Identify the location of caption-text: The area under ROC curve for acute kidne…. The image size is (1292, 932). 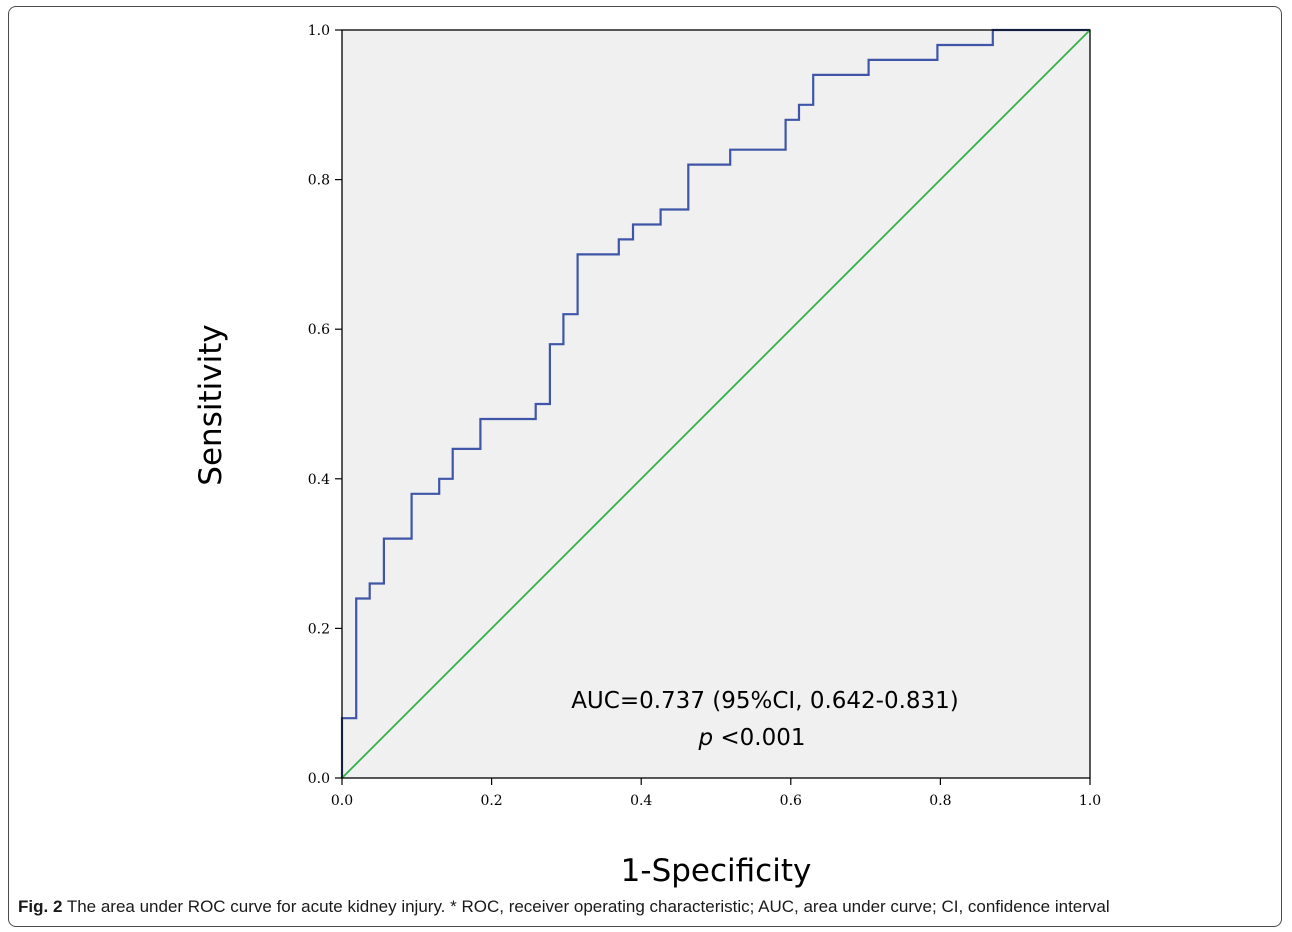
(588, 906).